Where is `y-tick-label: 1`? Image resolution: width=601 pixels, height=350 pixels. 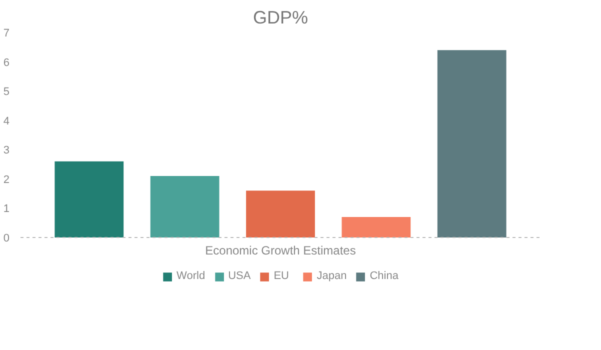 y-tick-label: 1 is located at coordinates (6, 209).